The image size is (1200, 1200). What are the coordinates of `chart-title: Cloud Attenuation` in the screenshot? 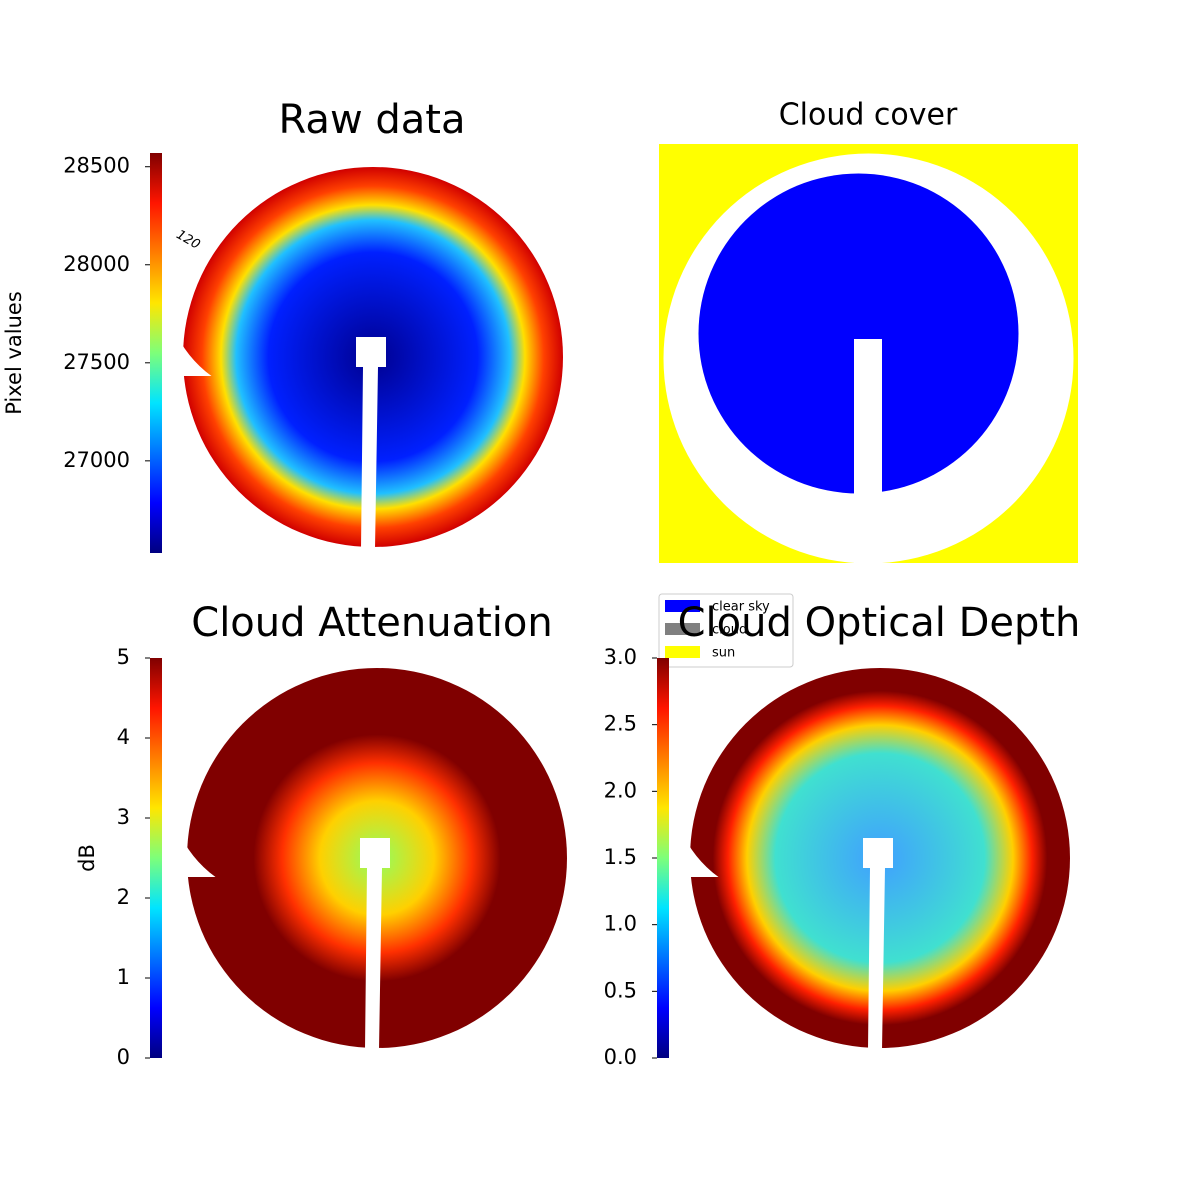 It's located at (371, 623).